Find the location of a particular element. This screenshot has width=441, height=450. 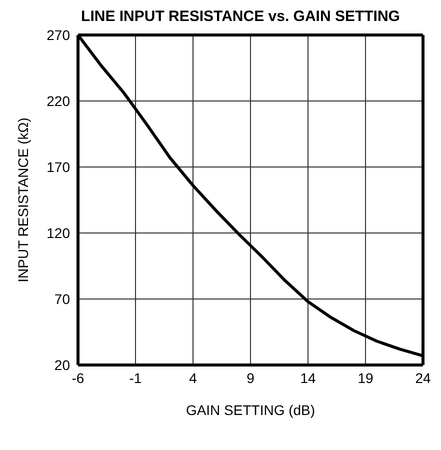

x-tick-label: -1 is located at coordinates (135, 378).